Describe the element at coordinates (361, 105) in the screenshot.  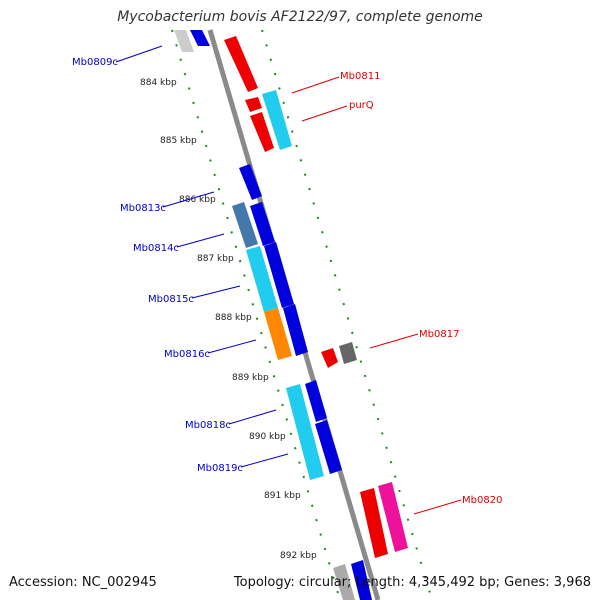
I see `gene-label-purq: purQ` at that location.